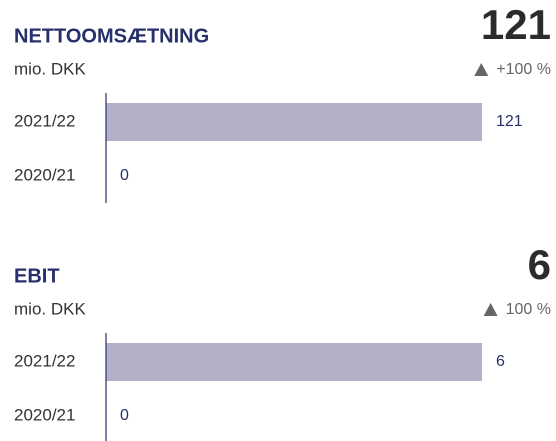 The image size is (556, 441). I want to click on value-label: 121, so click(509, 121).